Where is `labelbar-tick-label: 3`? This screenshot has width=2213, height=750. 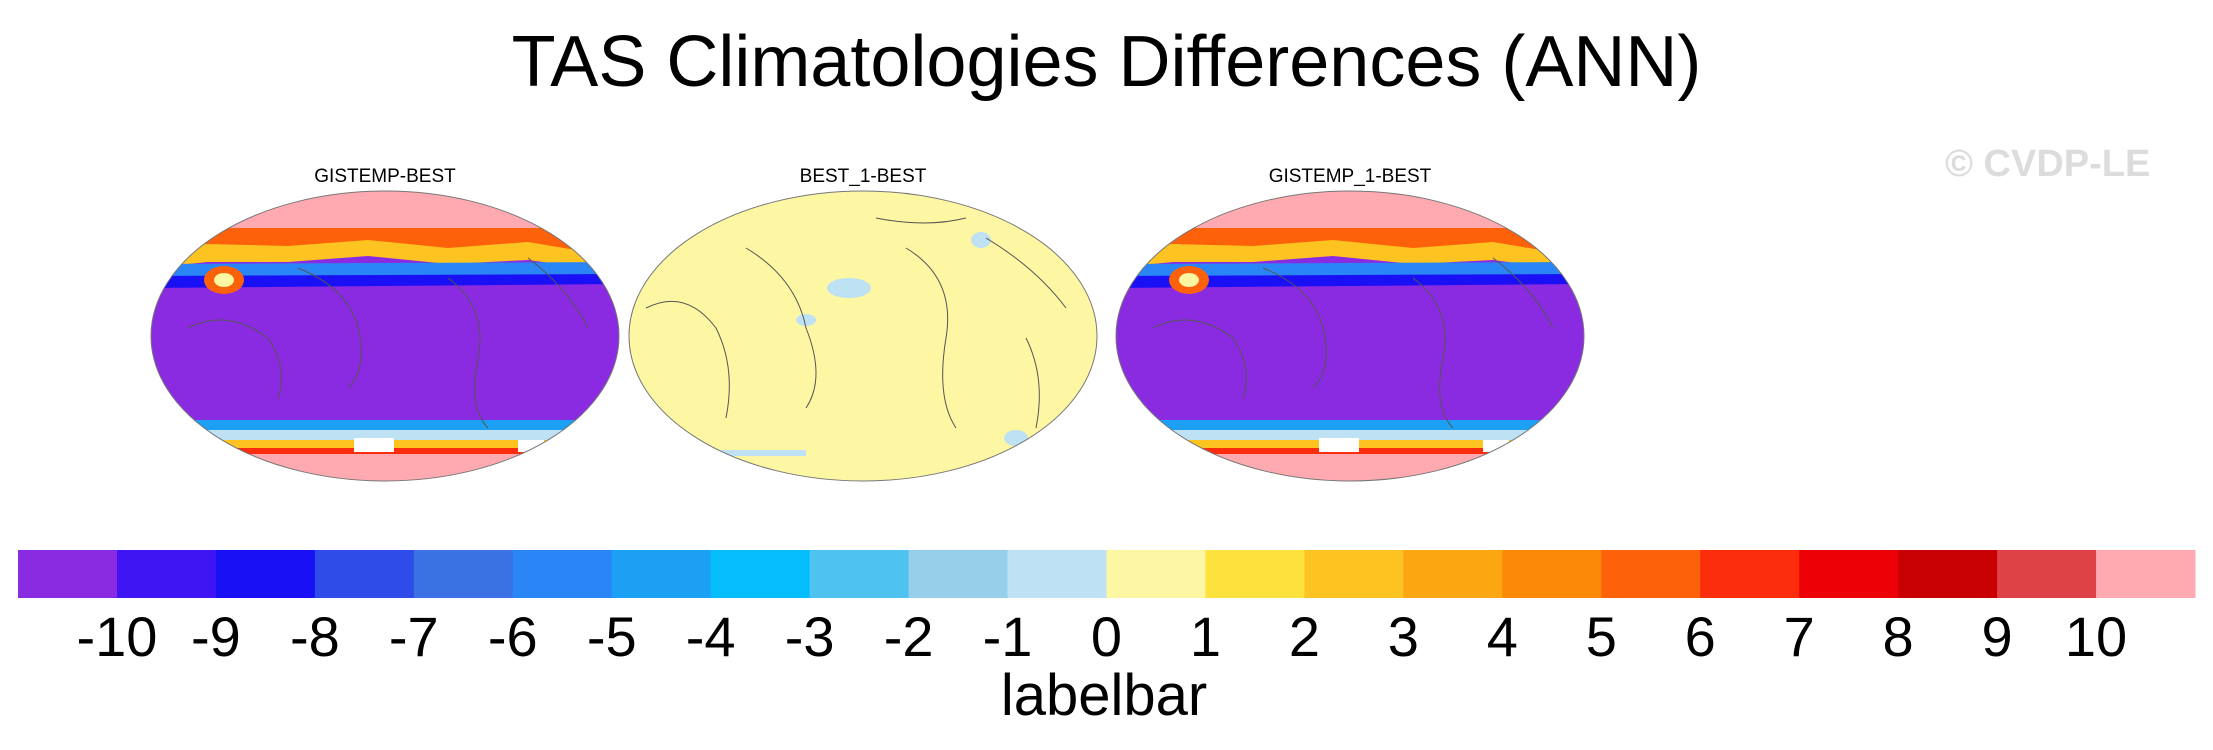
labelbar-tick-label: 3 is located at coordinates (1403, 636).